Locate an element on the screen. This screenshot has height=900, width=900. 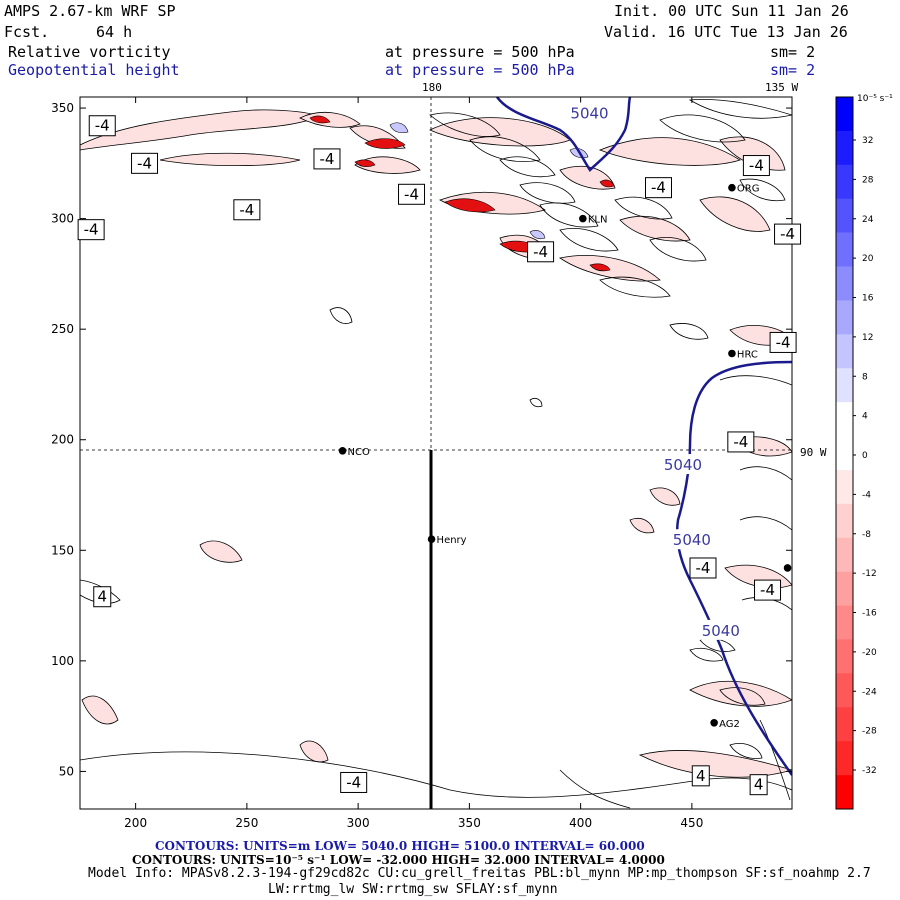
lon-label-top: 180 is located at coordinates (432, 87).